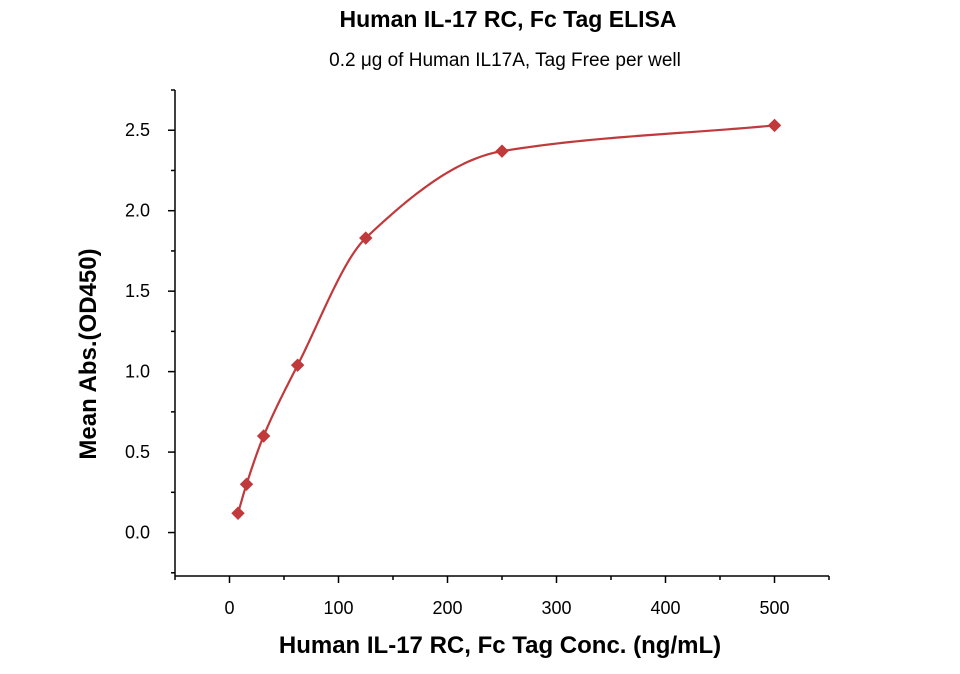  Describe the element at coordinates (338, 608) in the screenshot. I see `x-tick-label: 100` at that location.